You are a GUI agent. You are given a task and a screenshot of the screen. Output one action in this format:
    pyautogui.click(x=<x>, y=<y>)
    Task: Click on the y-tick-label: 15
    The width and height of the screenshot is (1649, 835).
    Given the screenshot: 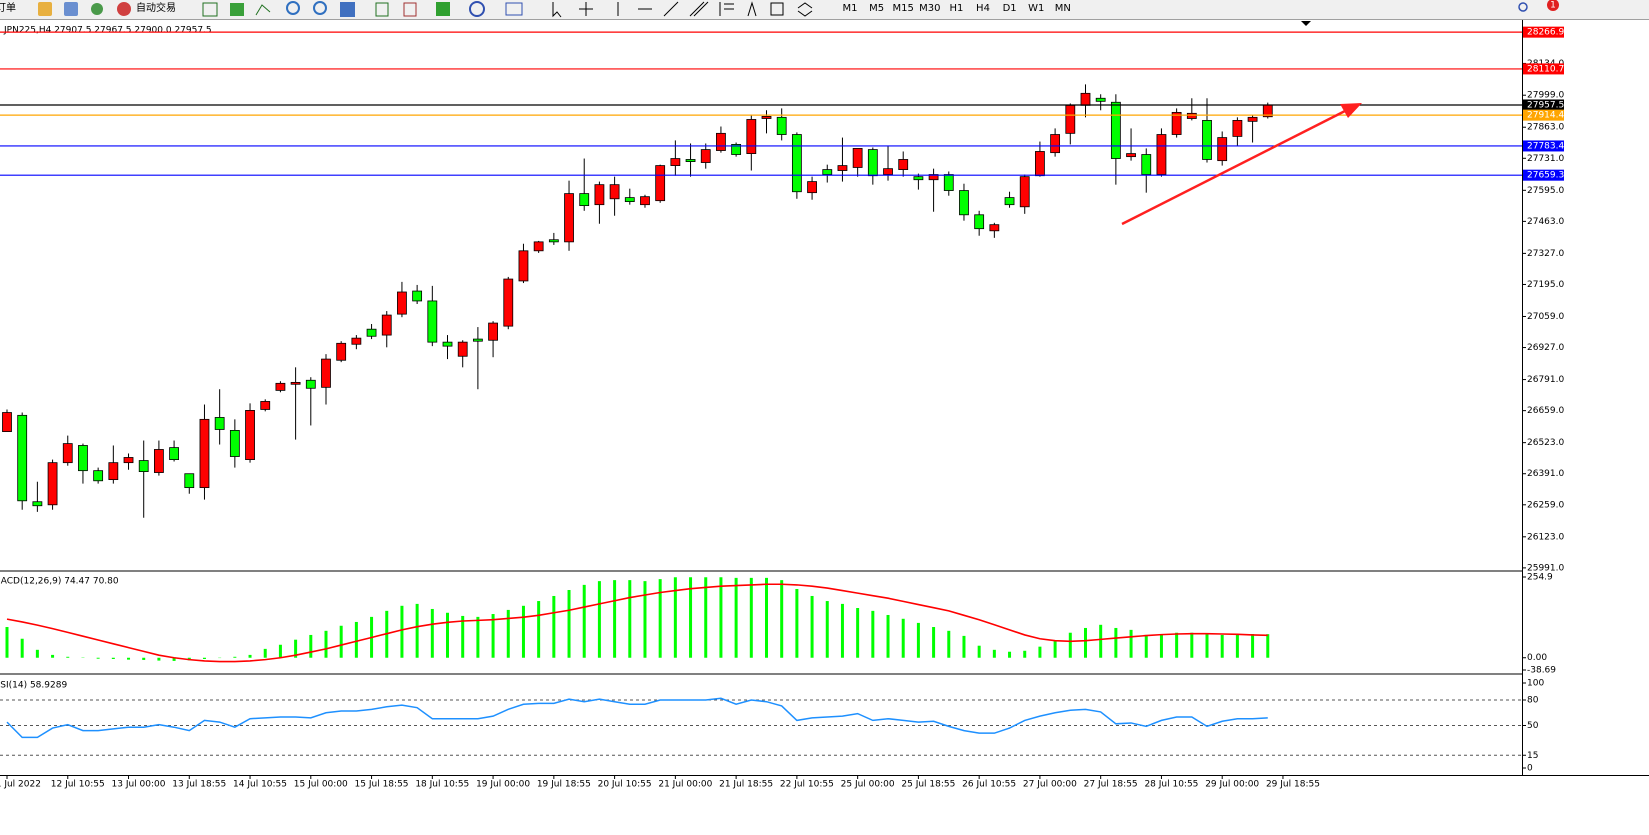 What is the action you would take?
    pyautogui.click(x=1532, y=756)
    